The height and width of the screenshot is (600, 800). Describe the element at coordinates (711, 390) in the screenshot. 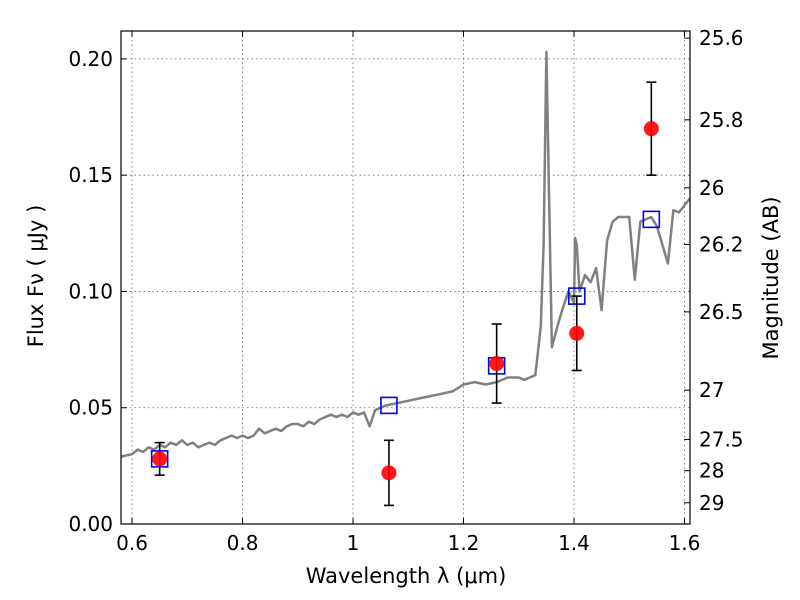

I see `right-tick-label: 27` at that location.